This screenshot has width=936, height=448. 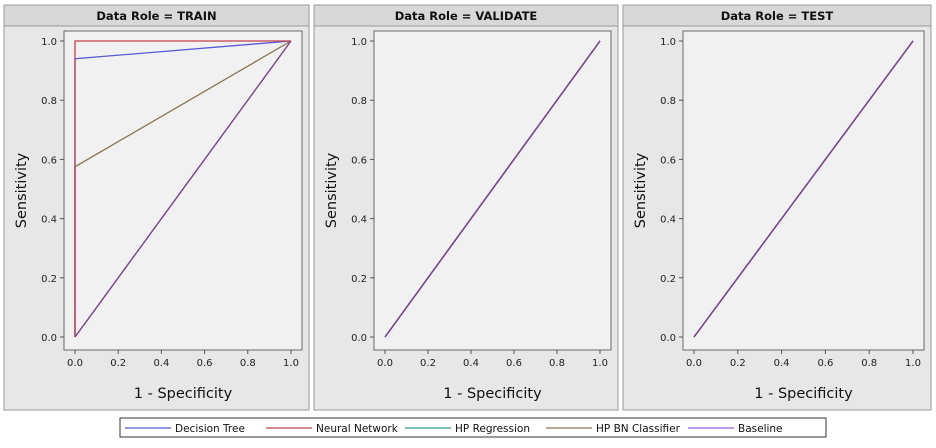 I want to click on panel-title: Data Role = VALIDATE, so click(x=466, y=16).